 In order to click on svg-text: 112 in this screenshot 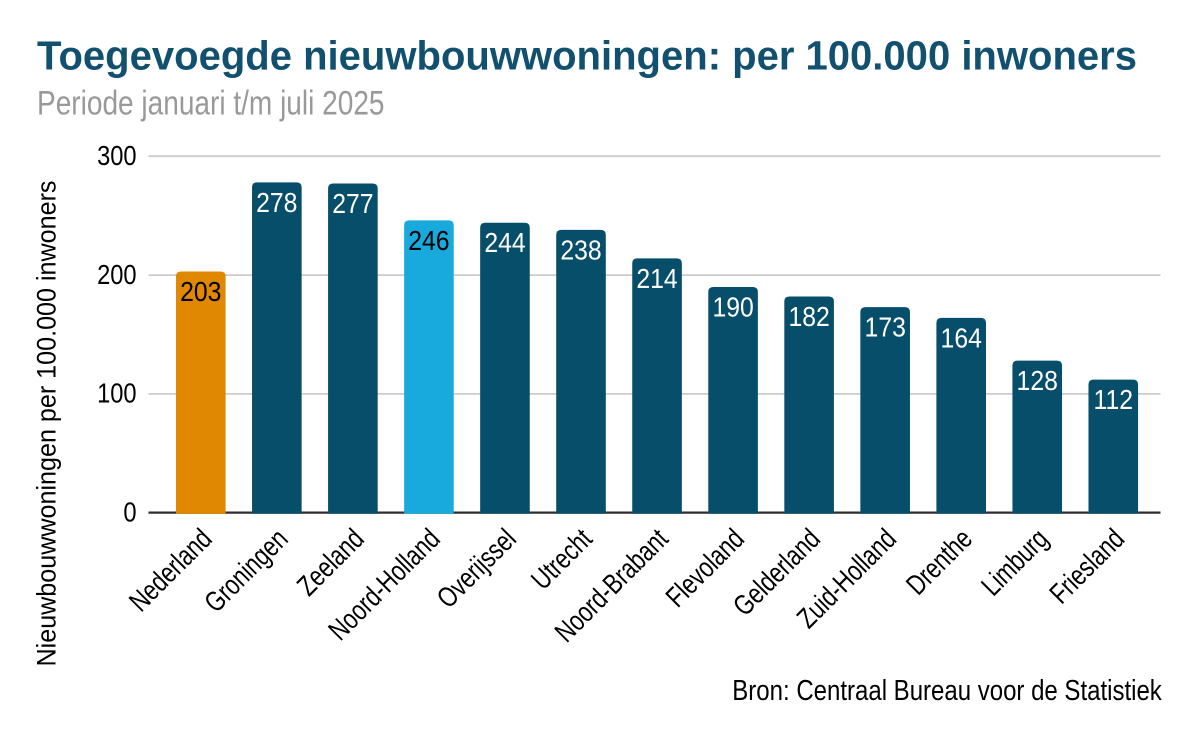, I will do `click(1114, 399)`.